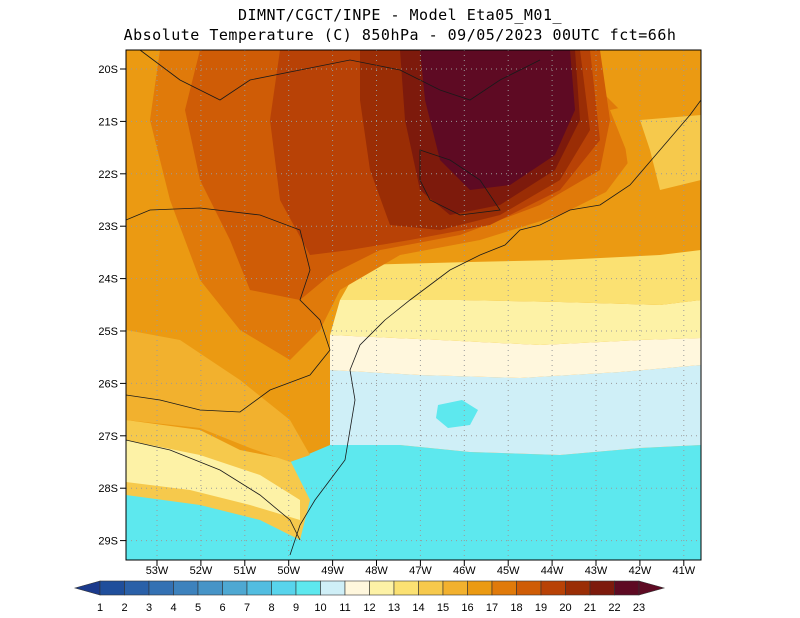 The image size is (800, 618). What do you see at coordinates (670, 152) in the screenshot?
I see `field-14-15-east` at bounding box center [670, 152].